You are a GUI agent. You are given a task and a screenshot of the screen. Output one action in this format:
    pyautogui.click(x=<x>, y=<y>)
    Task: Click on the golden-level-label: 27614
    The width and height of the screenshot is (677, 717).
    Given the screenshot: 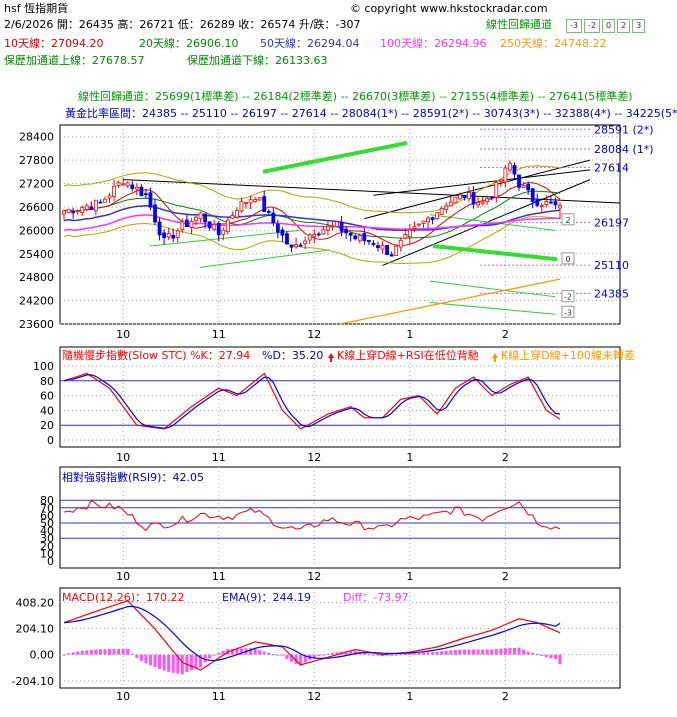 What is the action you would take?
    pyautogui.click(x=611, y=167)
    